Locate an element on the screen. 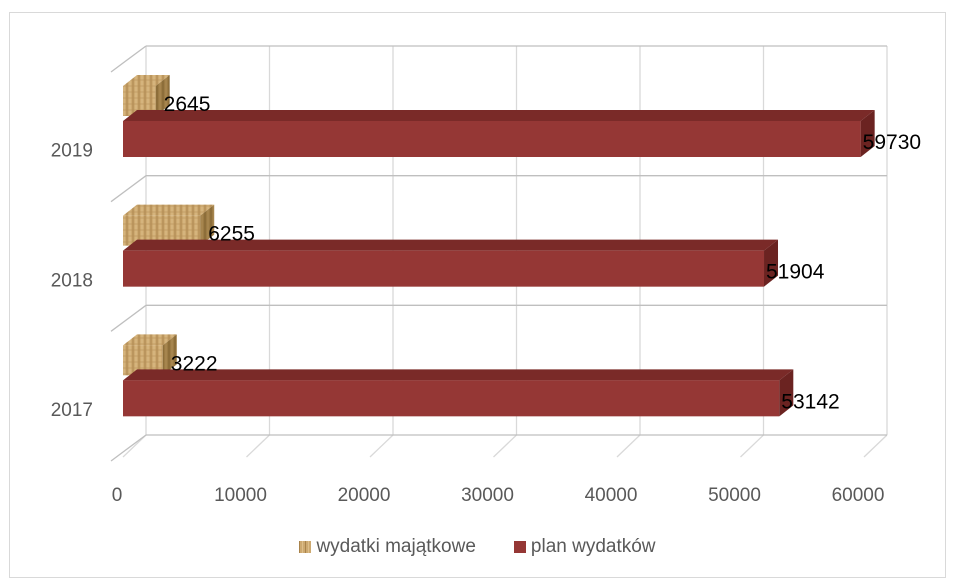 This screenshot has height=581, width=955. data-label: 59730 is located at coordinates (892, 142).